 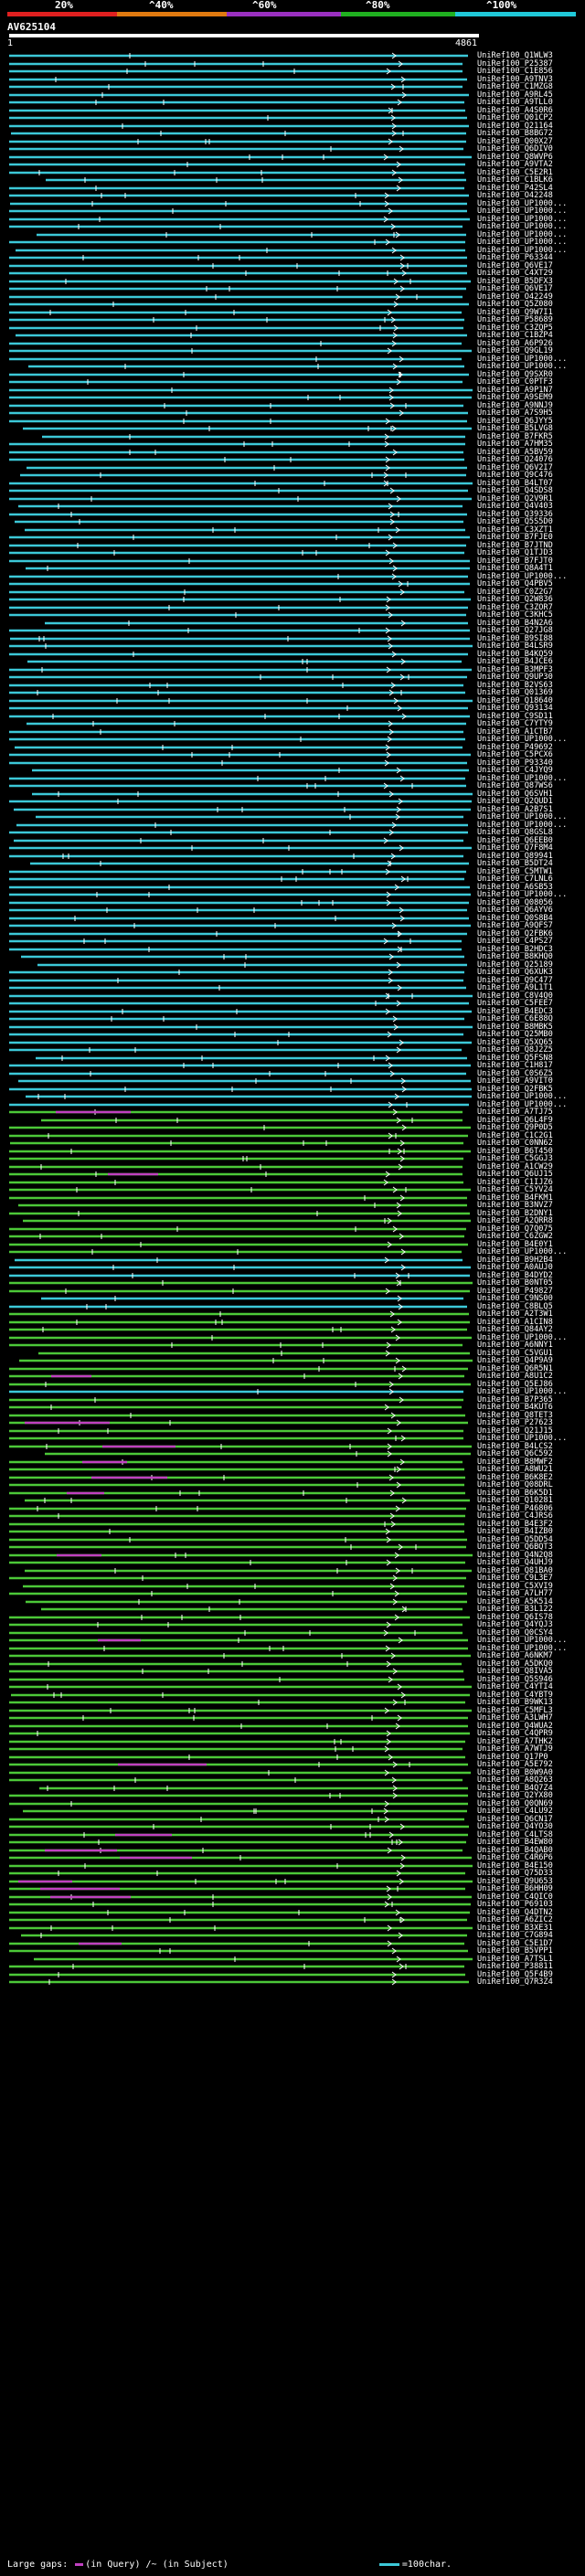 What do you see at coordinates (515, 848) in the screenshot?
I see `hit-label: UniRef100_Q7F8M4` at bounding box center [515, 848].